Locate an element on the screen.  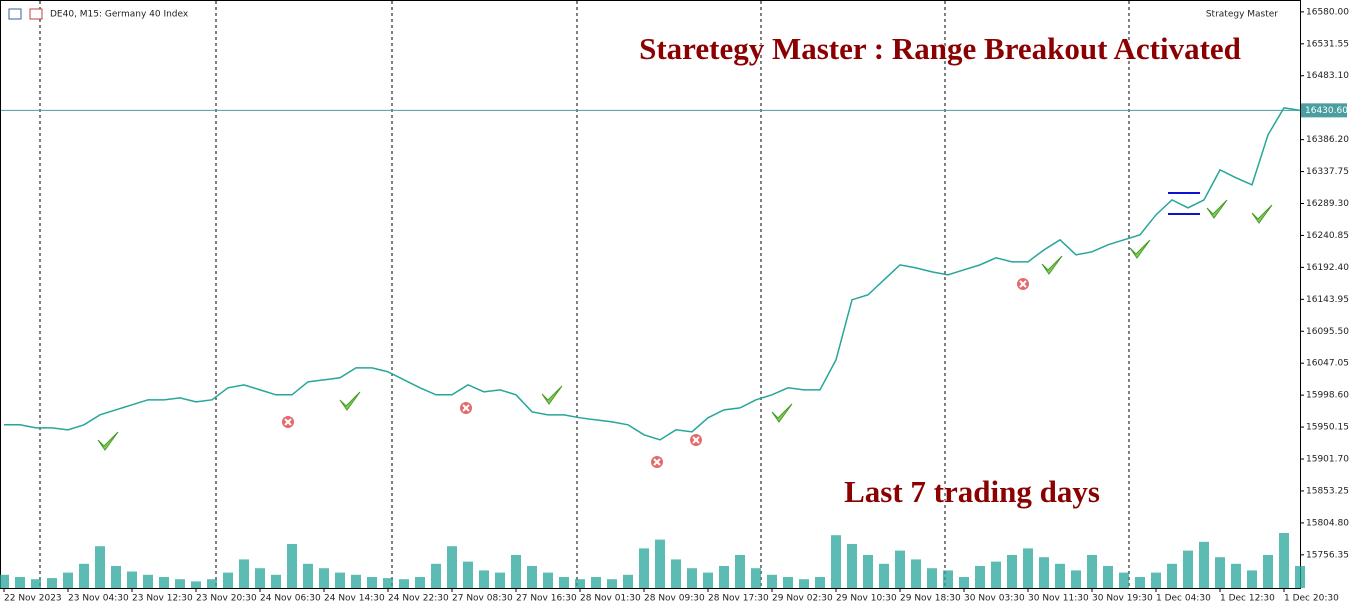
y-tick-label: 16531.55 is located at coordinates (1327, 44).